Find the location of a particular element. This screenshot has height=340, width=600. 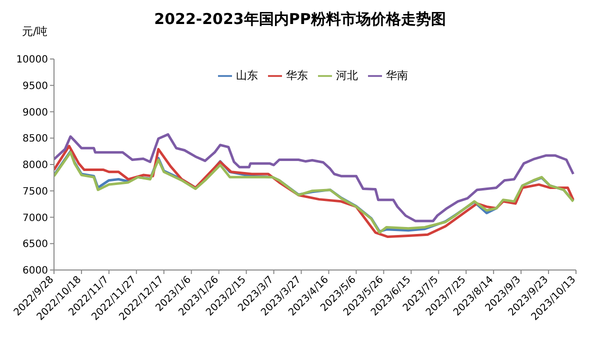

legend-label: 华东 is located at coordinates (297, 75).